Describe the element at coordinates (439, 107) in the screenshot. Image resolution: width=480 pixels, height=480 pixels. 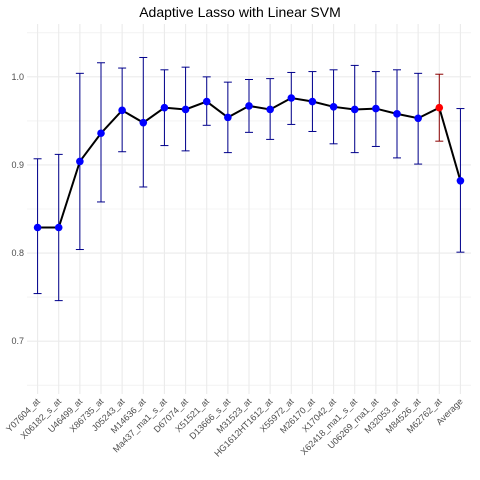
I see `highlight-point` at that location.